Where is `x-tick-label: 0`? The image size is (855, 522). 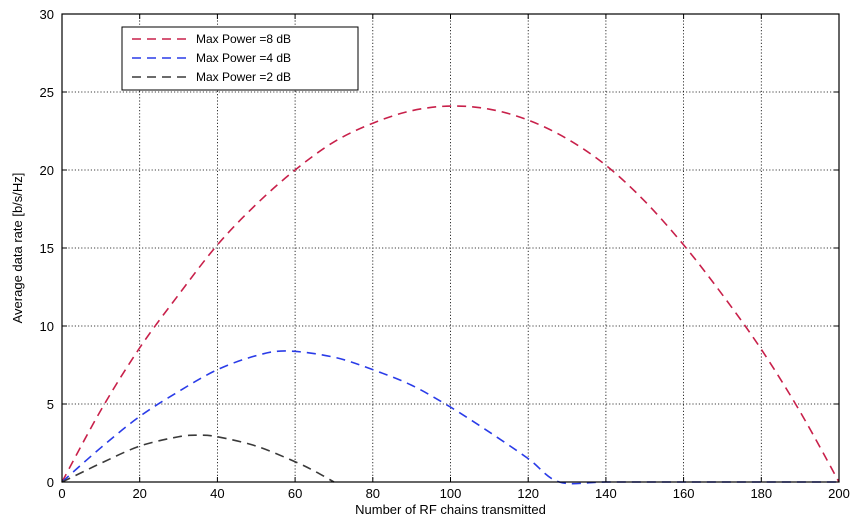 x-tick-label: 0 is located at coordinates (61, 493).